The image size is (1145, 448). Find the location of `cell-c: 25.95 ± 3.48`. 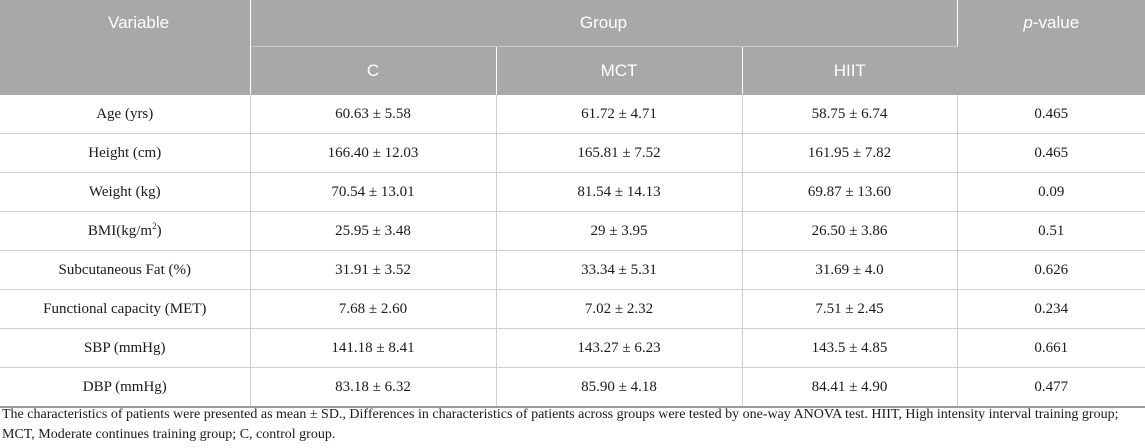

cell-c: 25.95 ± 3.48 is located at coordinates (373, 231).